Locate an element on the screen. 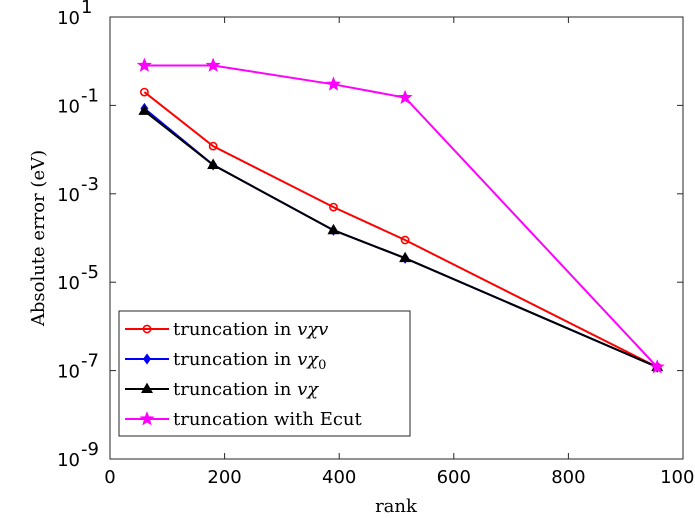 This screenshot has height=518, width=695. legend-label: truncation in vχ is located at coordinates (246, 389).